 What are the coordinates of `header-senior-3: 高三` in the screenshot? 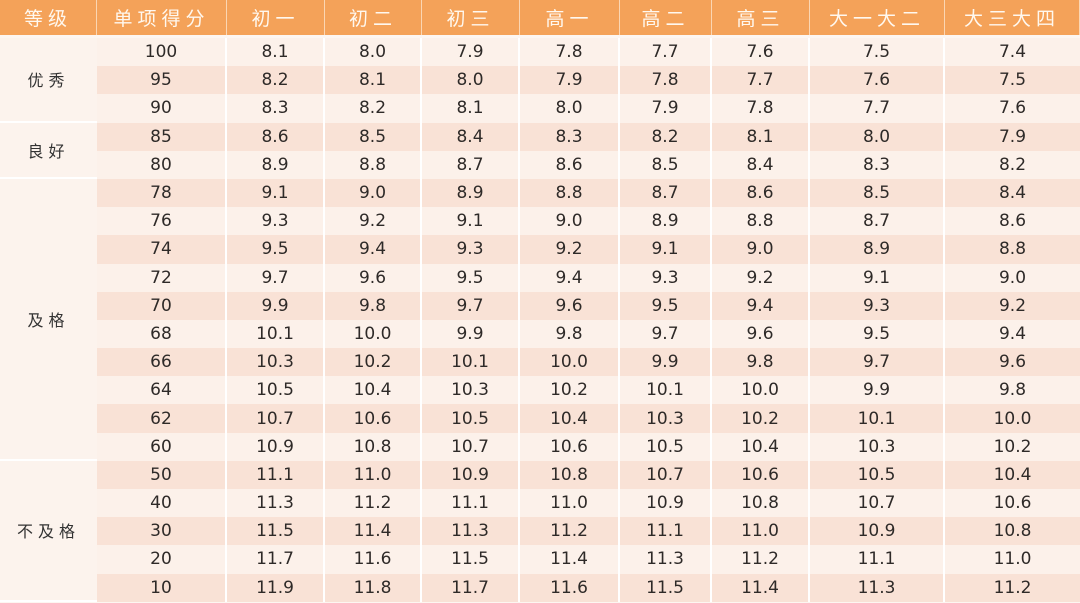 It's located at (761, 17).